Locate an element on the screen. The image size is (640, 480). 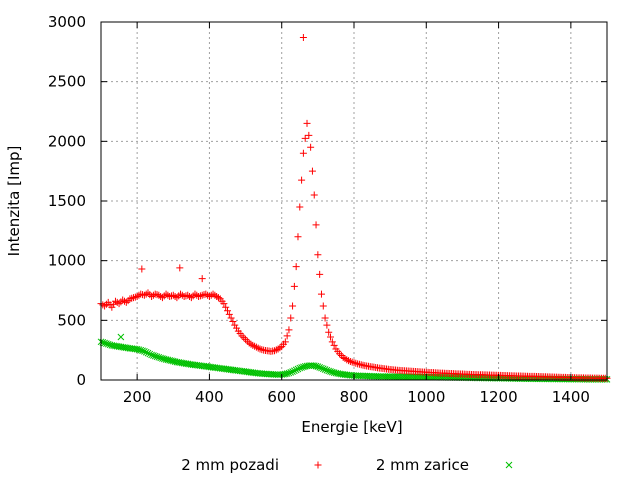
legend-label-zarice: 2 mm zarice is located at coordinates (422, 465).